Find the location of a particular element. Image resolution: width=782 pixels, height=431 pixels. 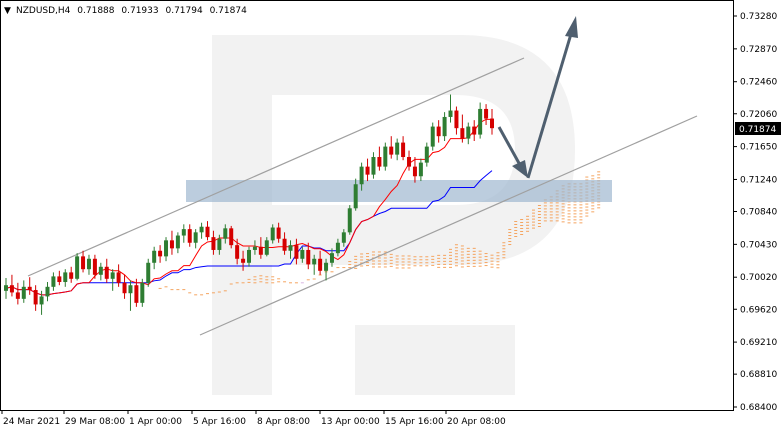

price-tick-label: 0.70020 is located at coordinates (758, 278).